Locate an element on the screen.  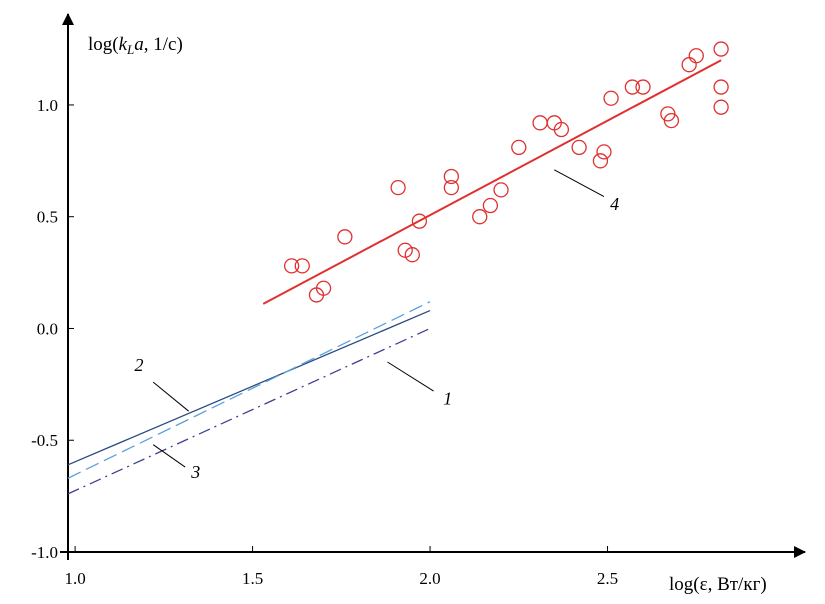
curve-label: 4 is located at coordinates (614, 204).